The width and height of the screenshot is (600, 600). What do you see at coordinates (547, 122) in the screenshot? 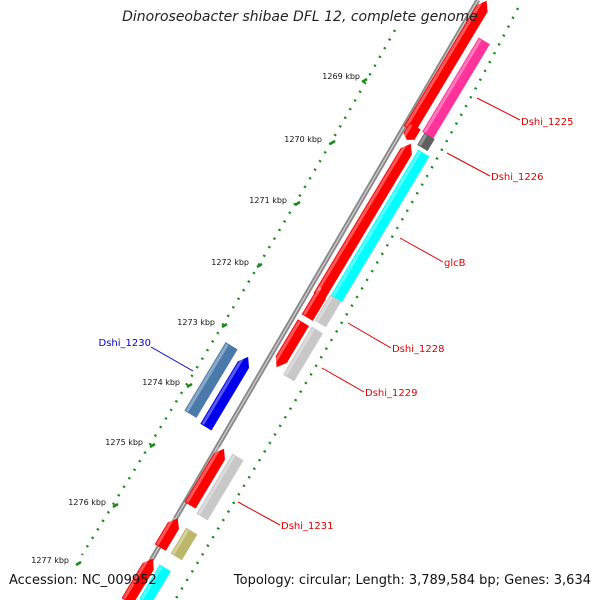
I see `gene-label: Dshi_1225` at bounding box center [547, 122].